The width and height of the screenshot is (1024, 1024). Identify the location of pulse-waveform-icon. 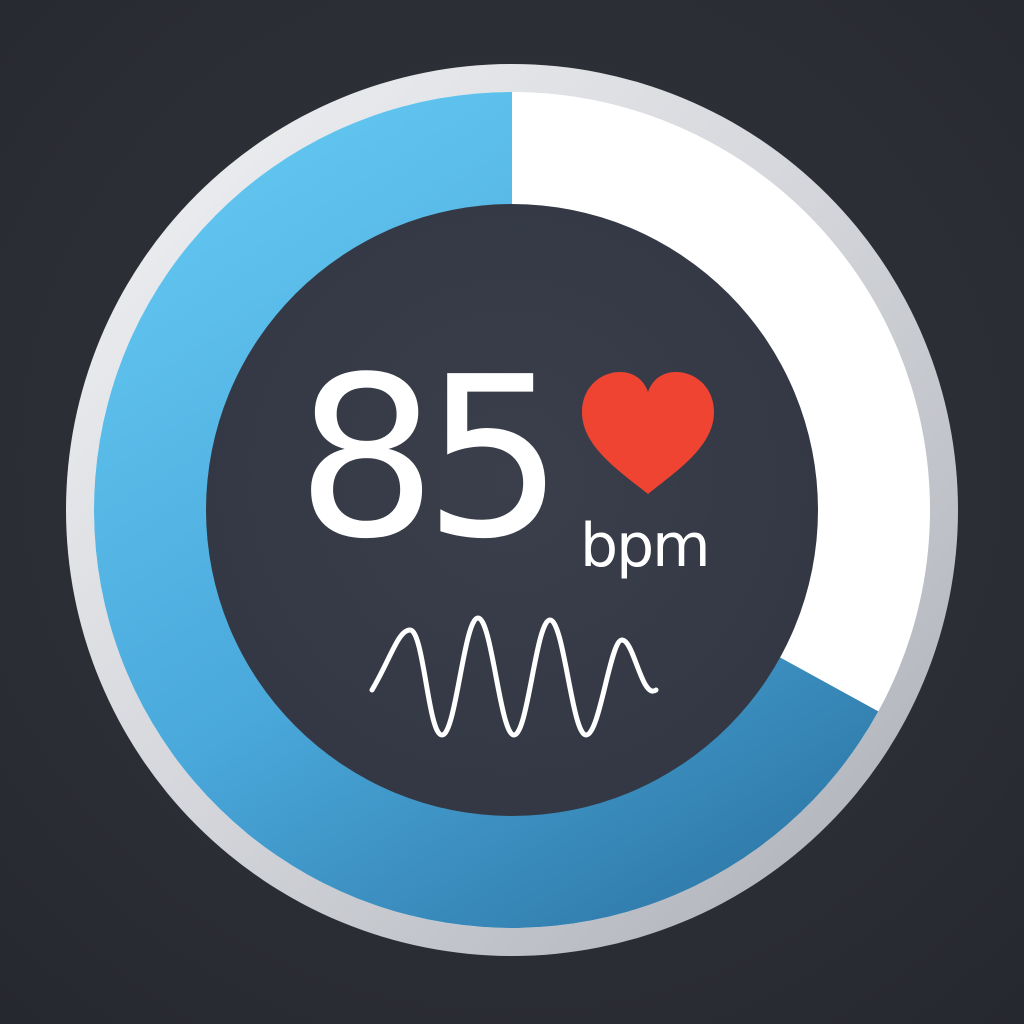
(514, 676).